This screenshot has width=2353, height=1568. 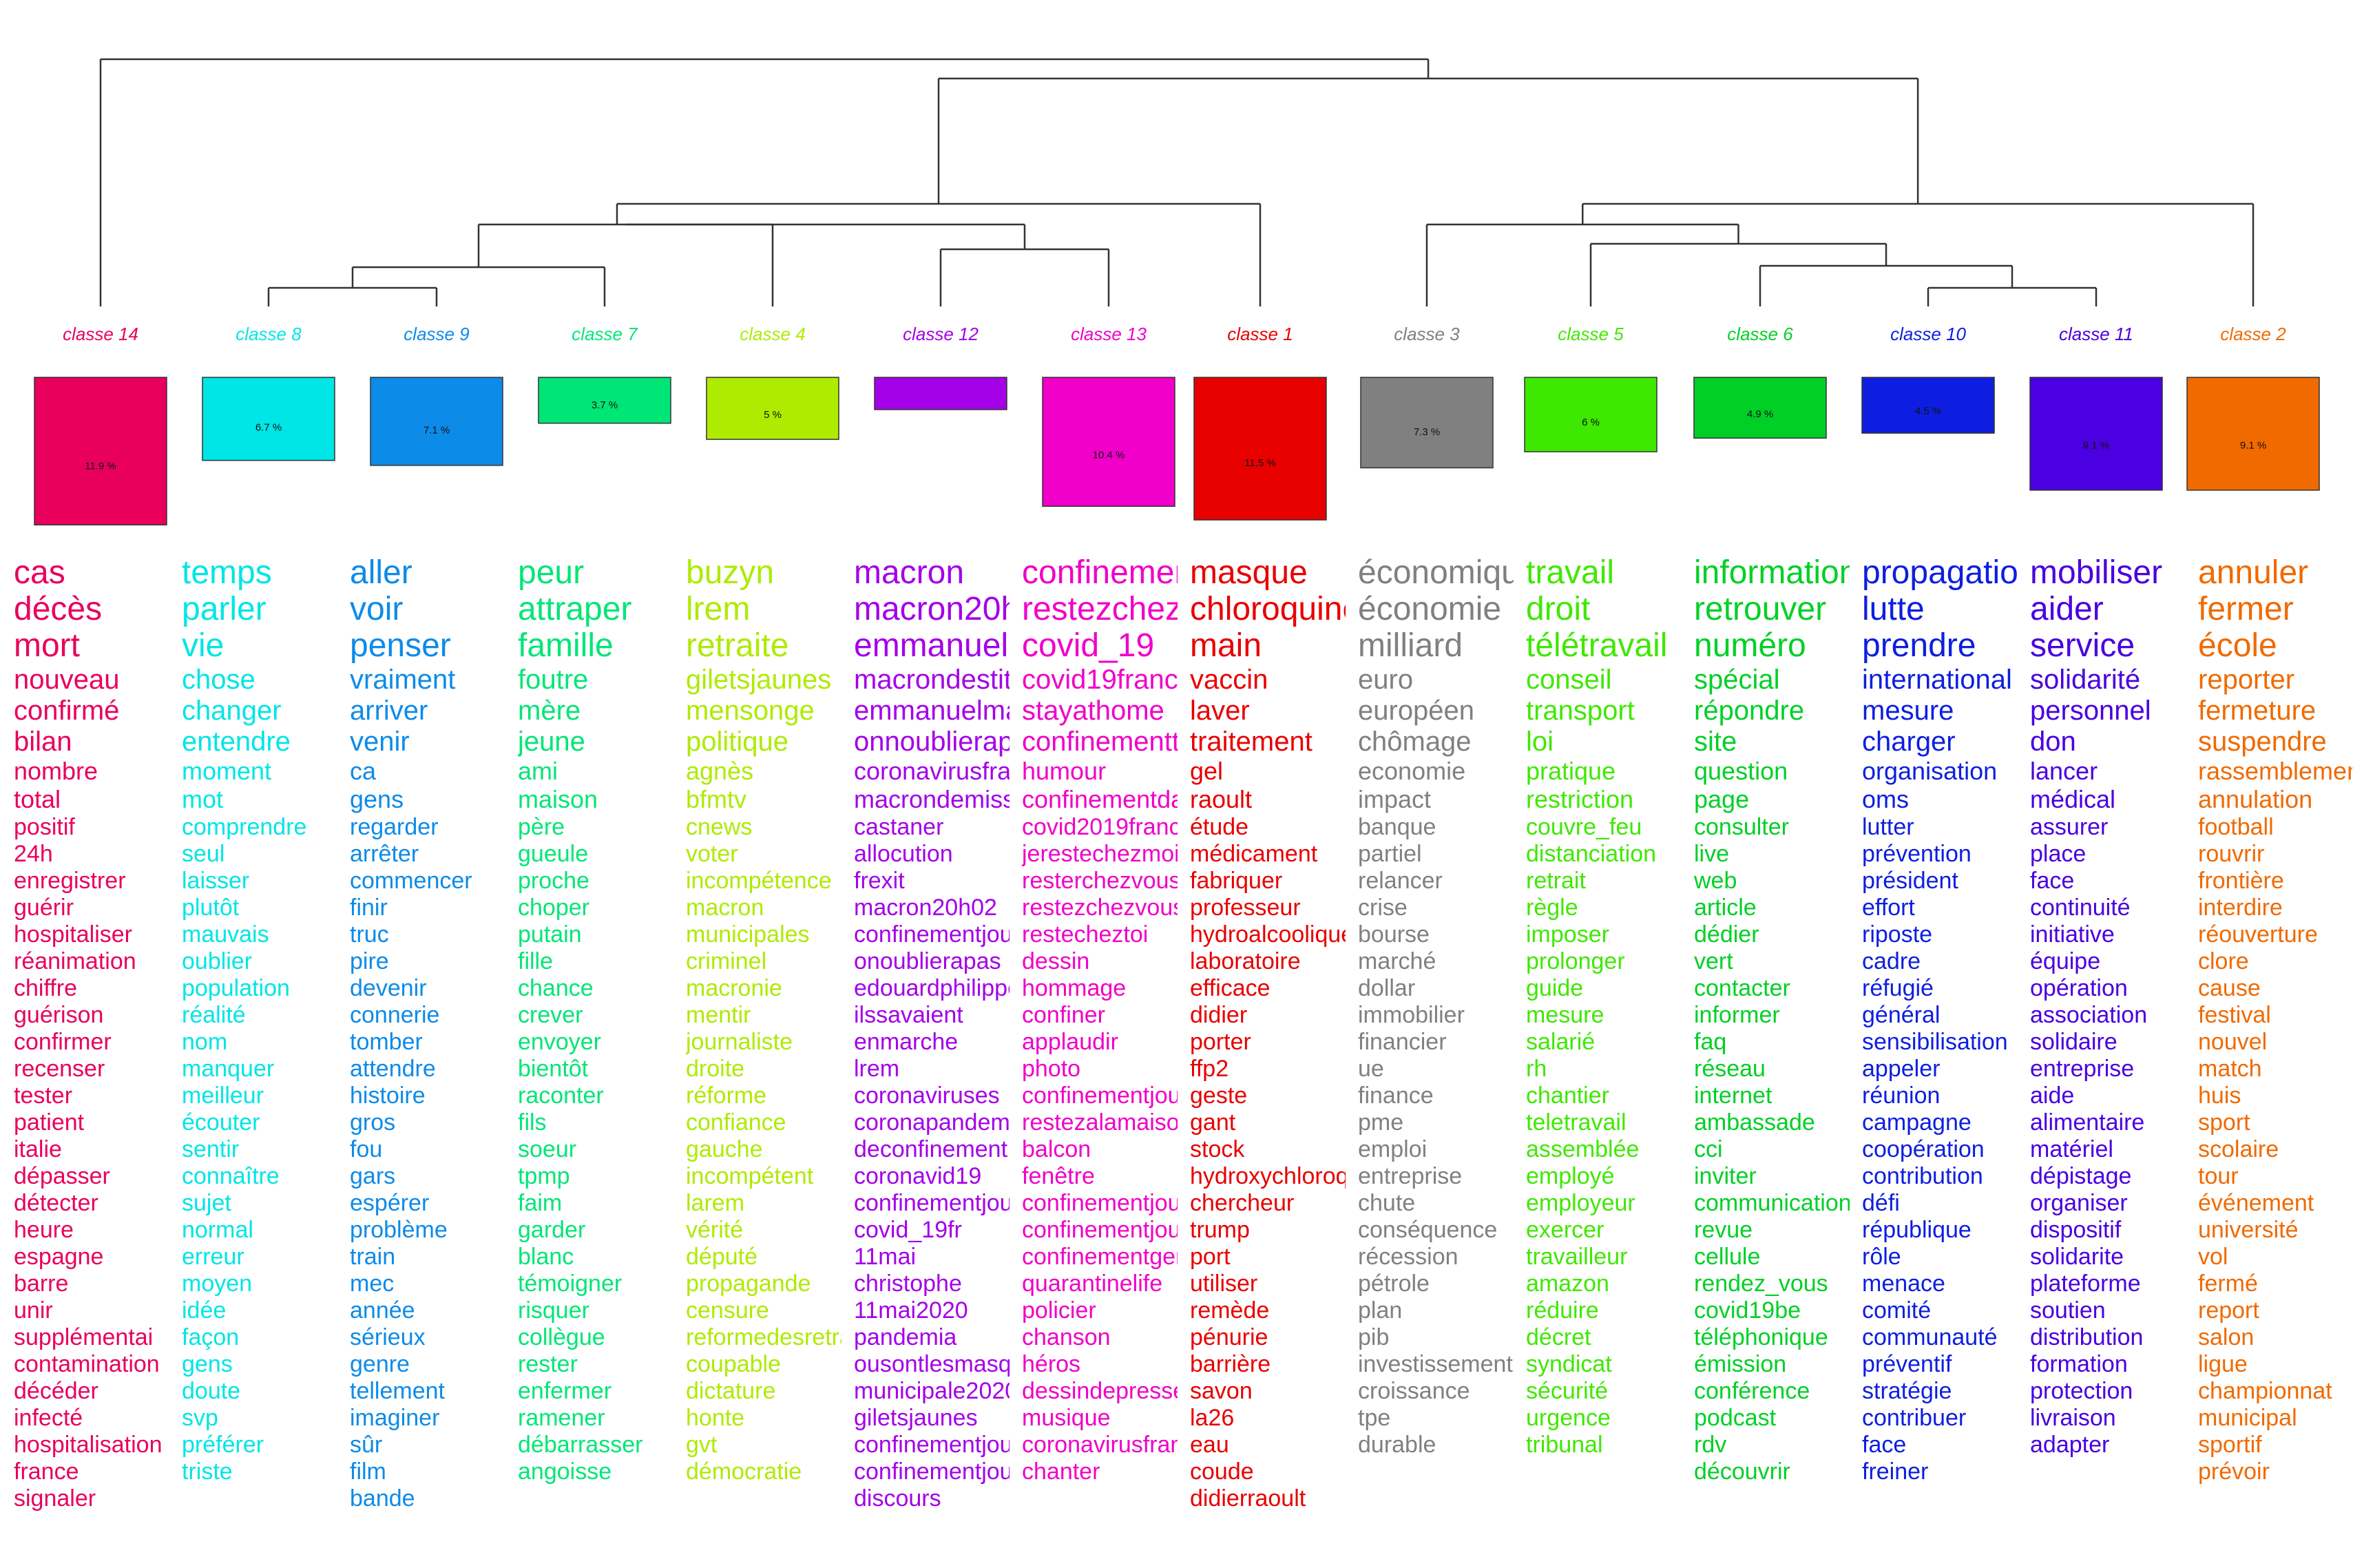 What do you see at coordinates (906, 1042) in the screenshot?
I see `word-item: enmarche` at bounding box center [906, 1042].